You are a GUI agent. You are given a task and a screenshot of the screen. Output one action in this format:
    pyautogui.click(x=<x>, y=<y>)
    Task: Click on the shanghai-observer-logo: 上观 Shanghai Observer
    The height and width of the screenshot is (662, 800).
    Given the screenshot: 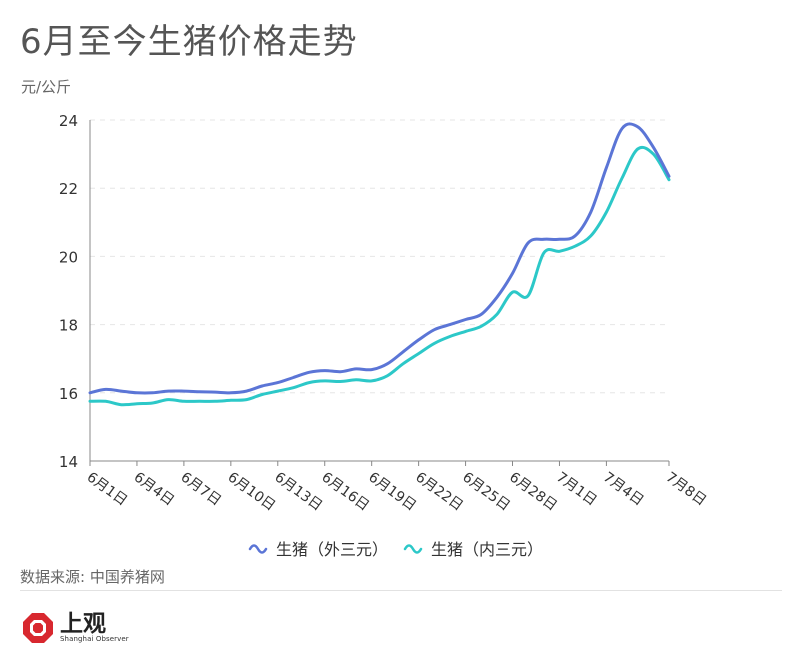 What is the action you would take?
    pyautogui.click(x=82, y=627)
    